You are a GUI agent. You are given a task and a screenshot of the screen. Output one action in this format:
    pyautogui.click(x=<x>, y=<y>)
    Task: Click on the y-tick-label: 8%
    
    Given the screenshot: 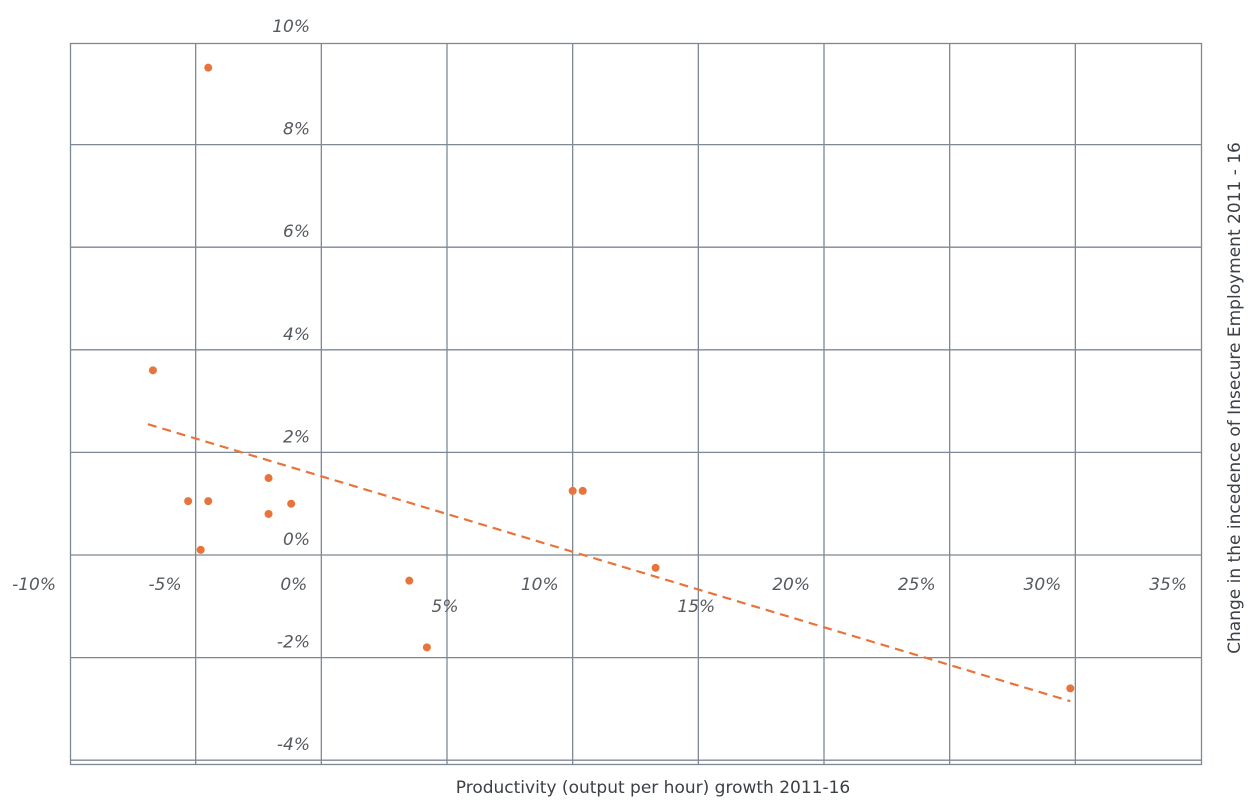 What is the action you would take?
    pyautogui.click(x=296, y=130)
    